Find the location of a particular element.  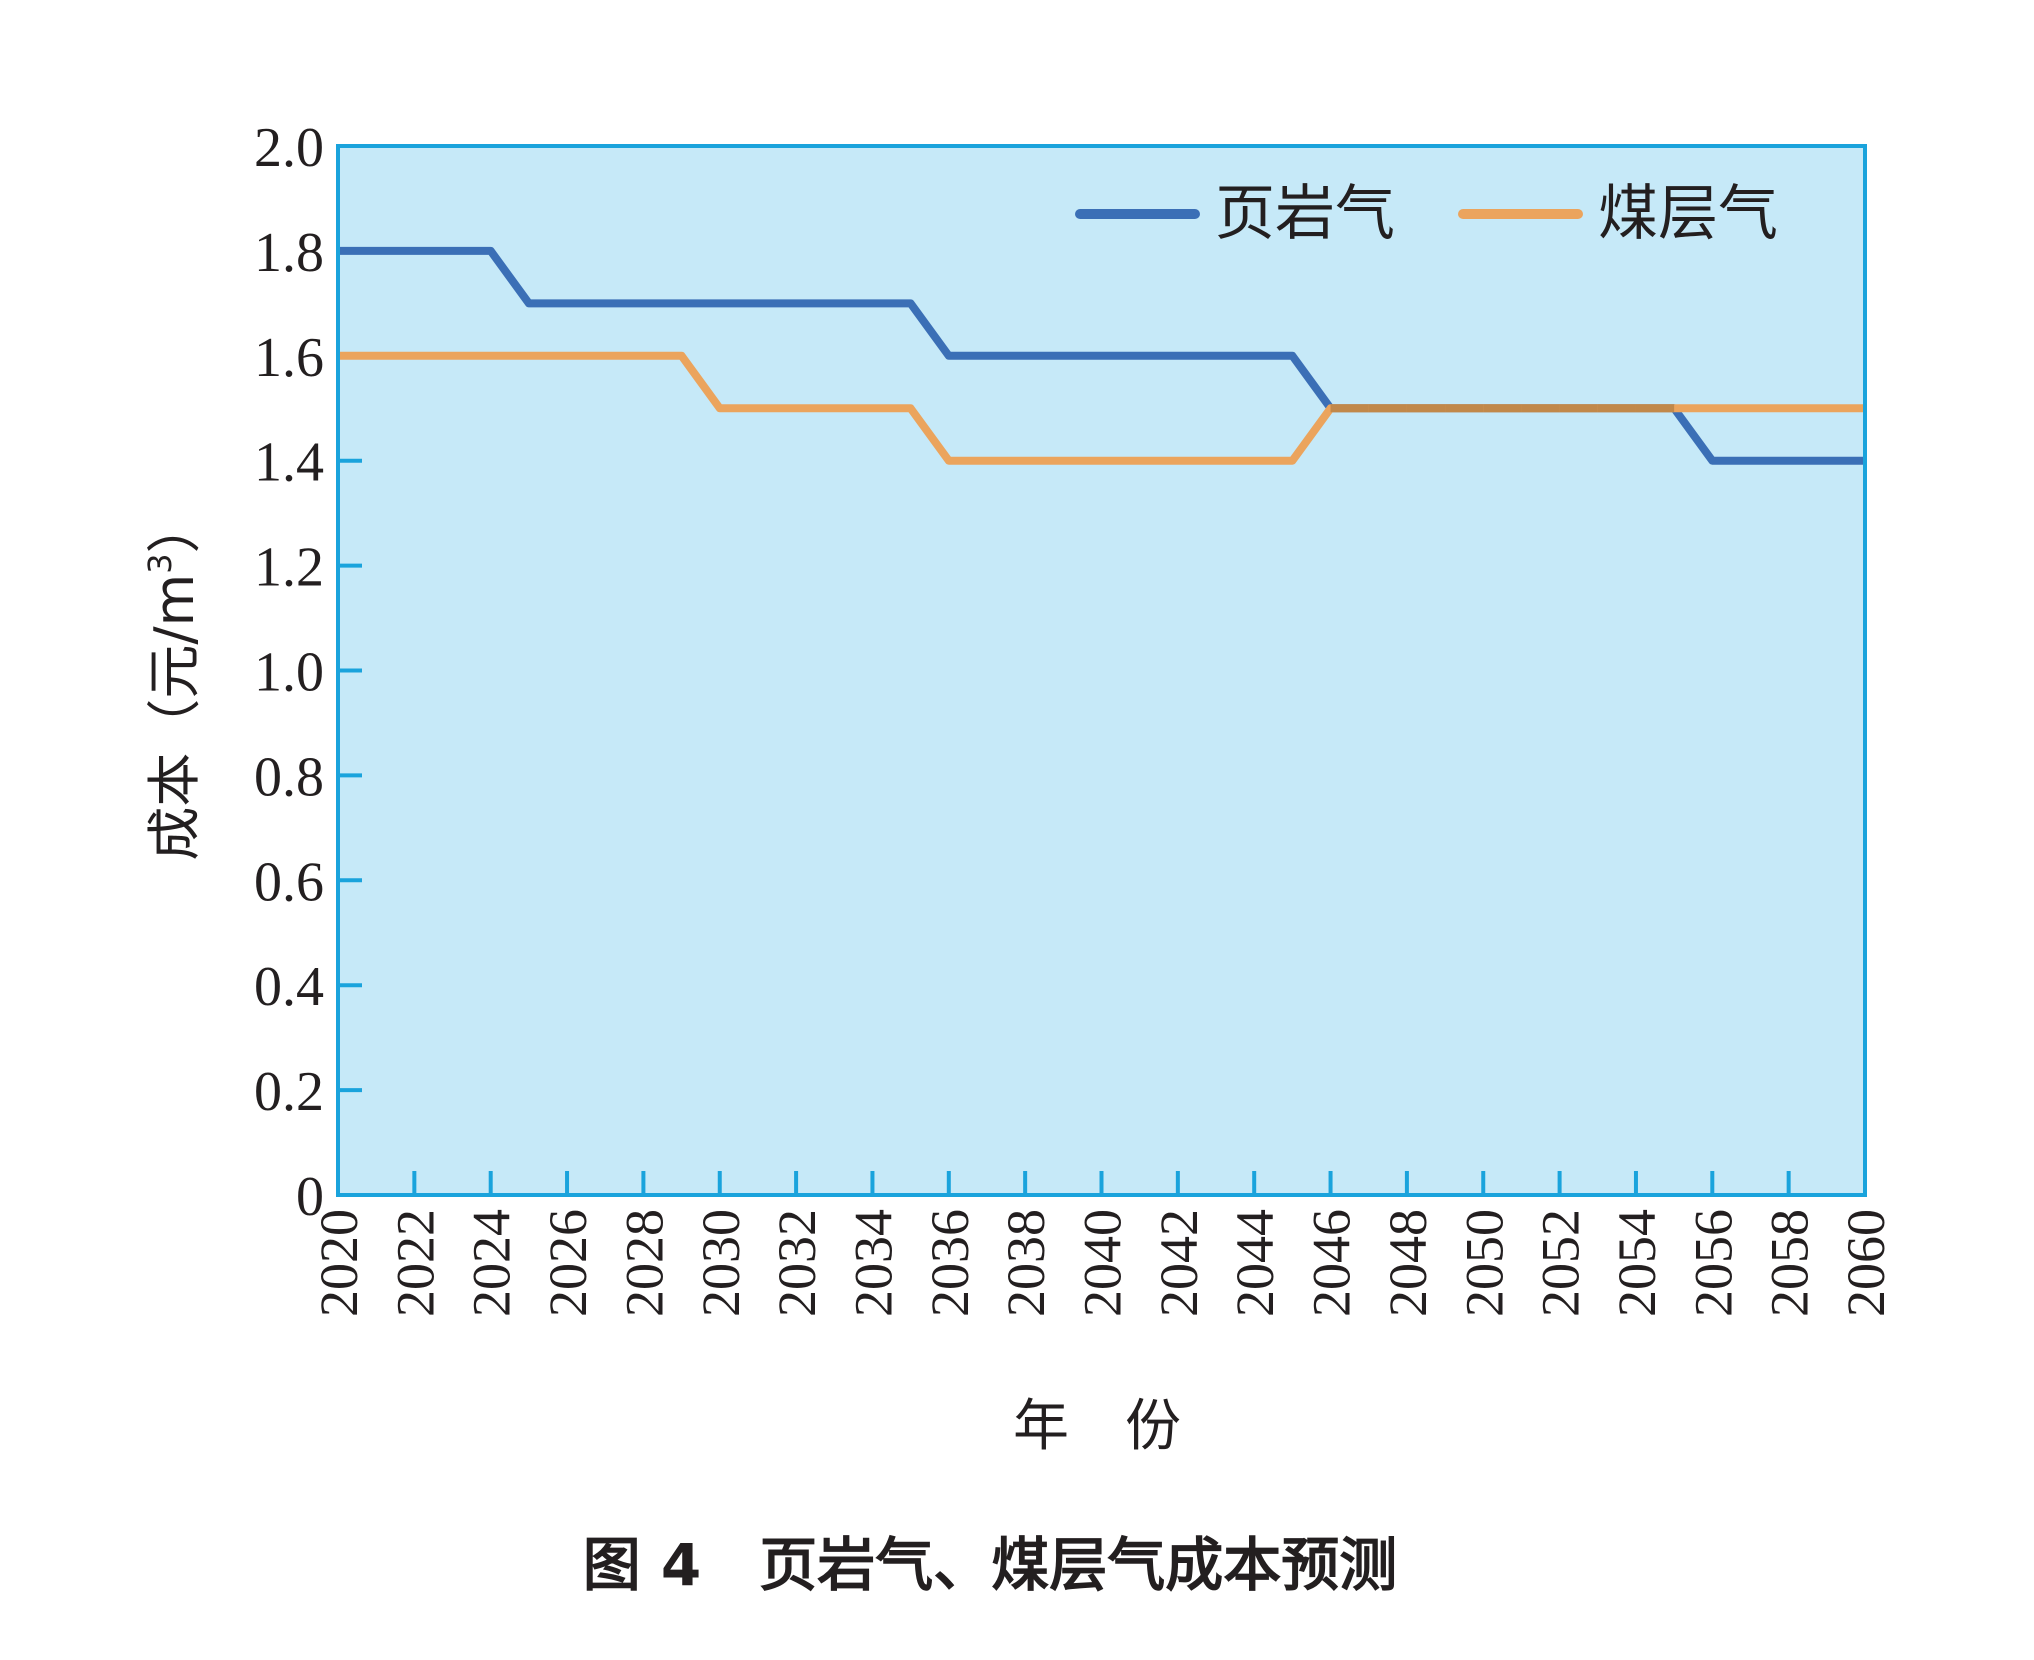

y-axis-title: 成本（元/m3） is located at coordinates (173, 679).